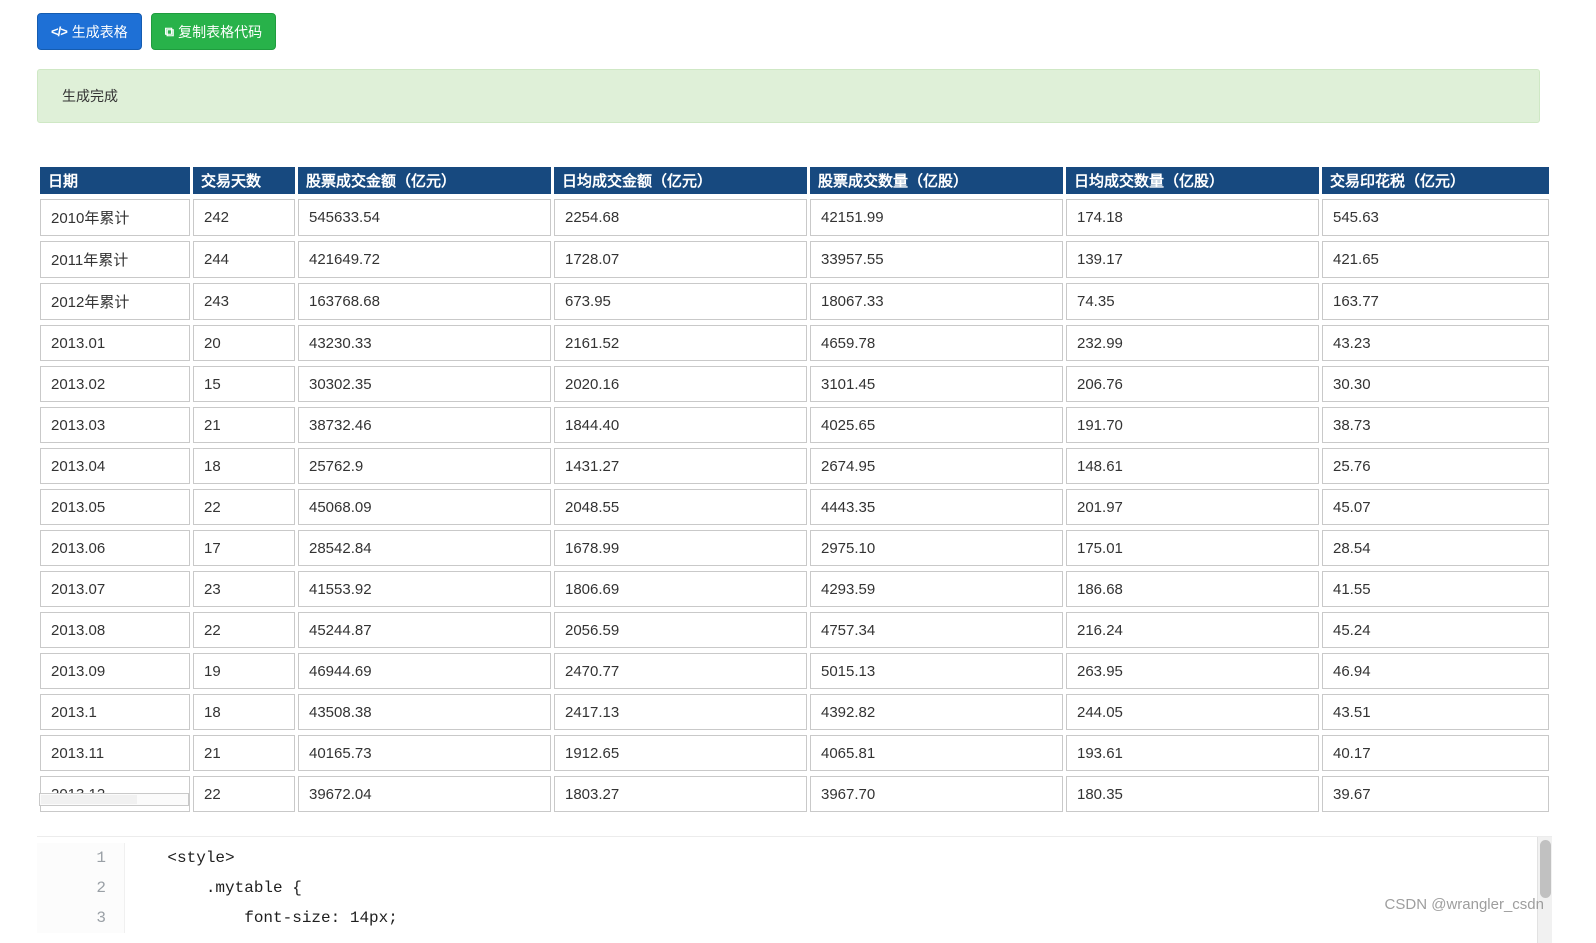 The image size is (1596, 943). Describe the element at coordinates (936, 466) in the screenshot. I see `table-cell: 2674.95` at that location.